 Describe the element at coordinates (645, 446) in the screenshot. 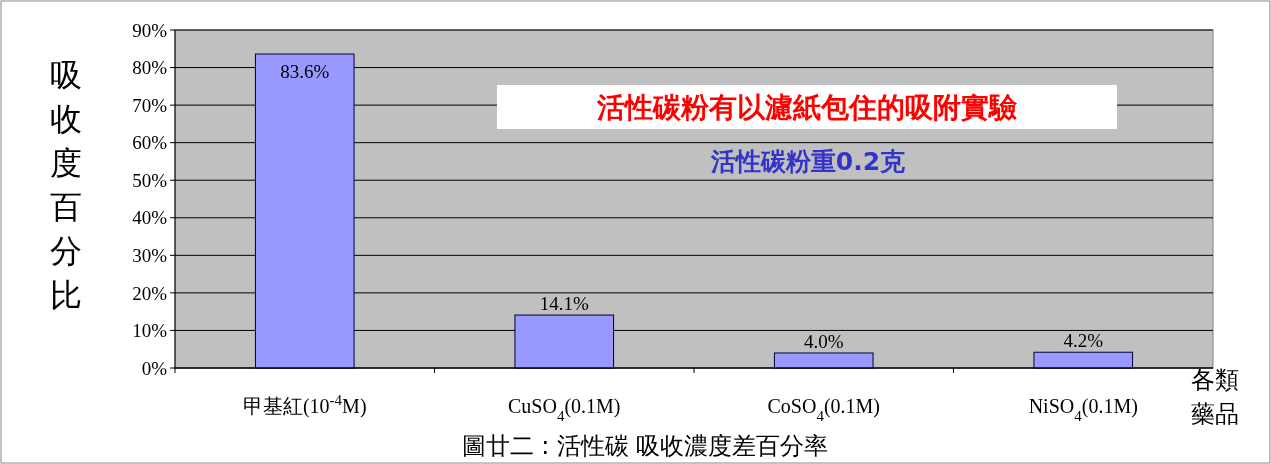

I see `text: 圖廿二 : 活性碳 吸收濃度差百分率` at that location.